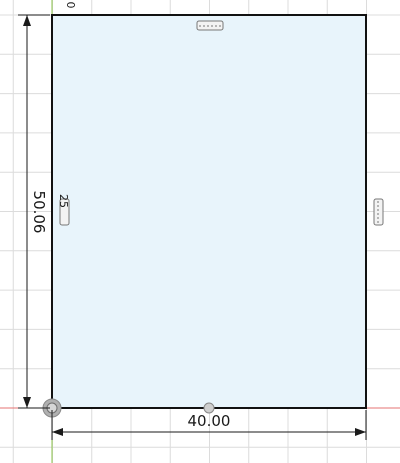  Describe the element at coordinates (360, 432) in the screenshot. I see `width-arrow-right` at that location.